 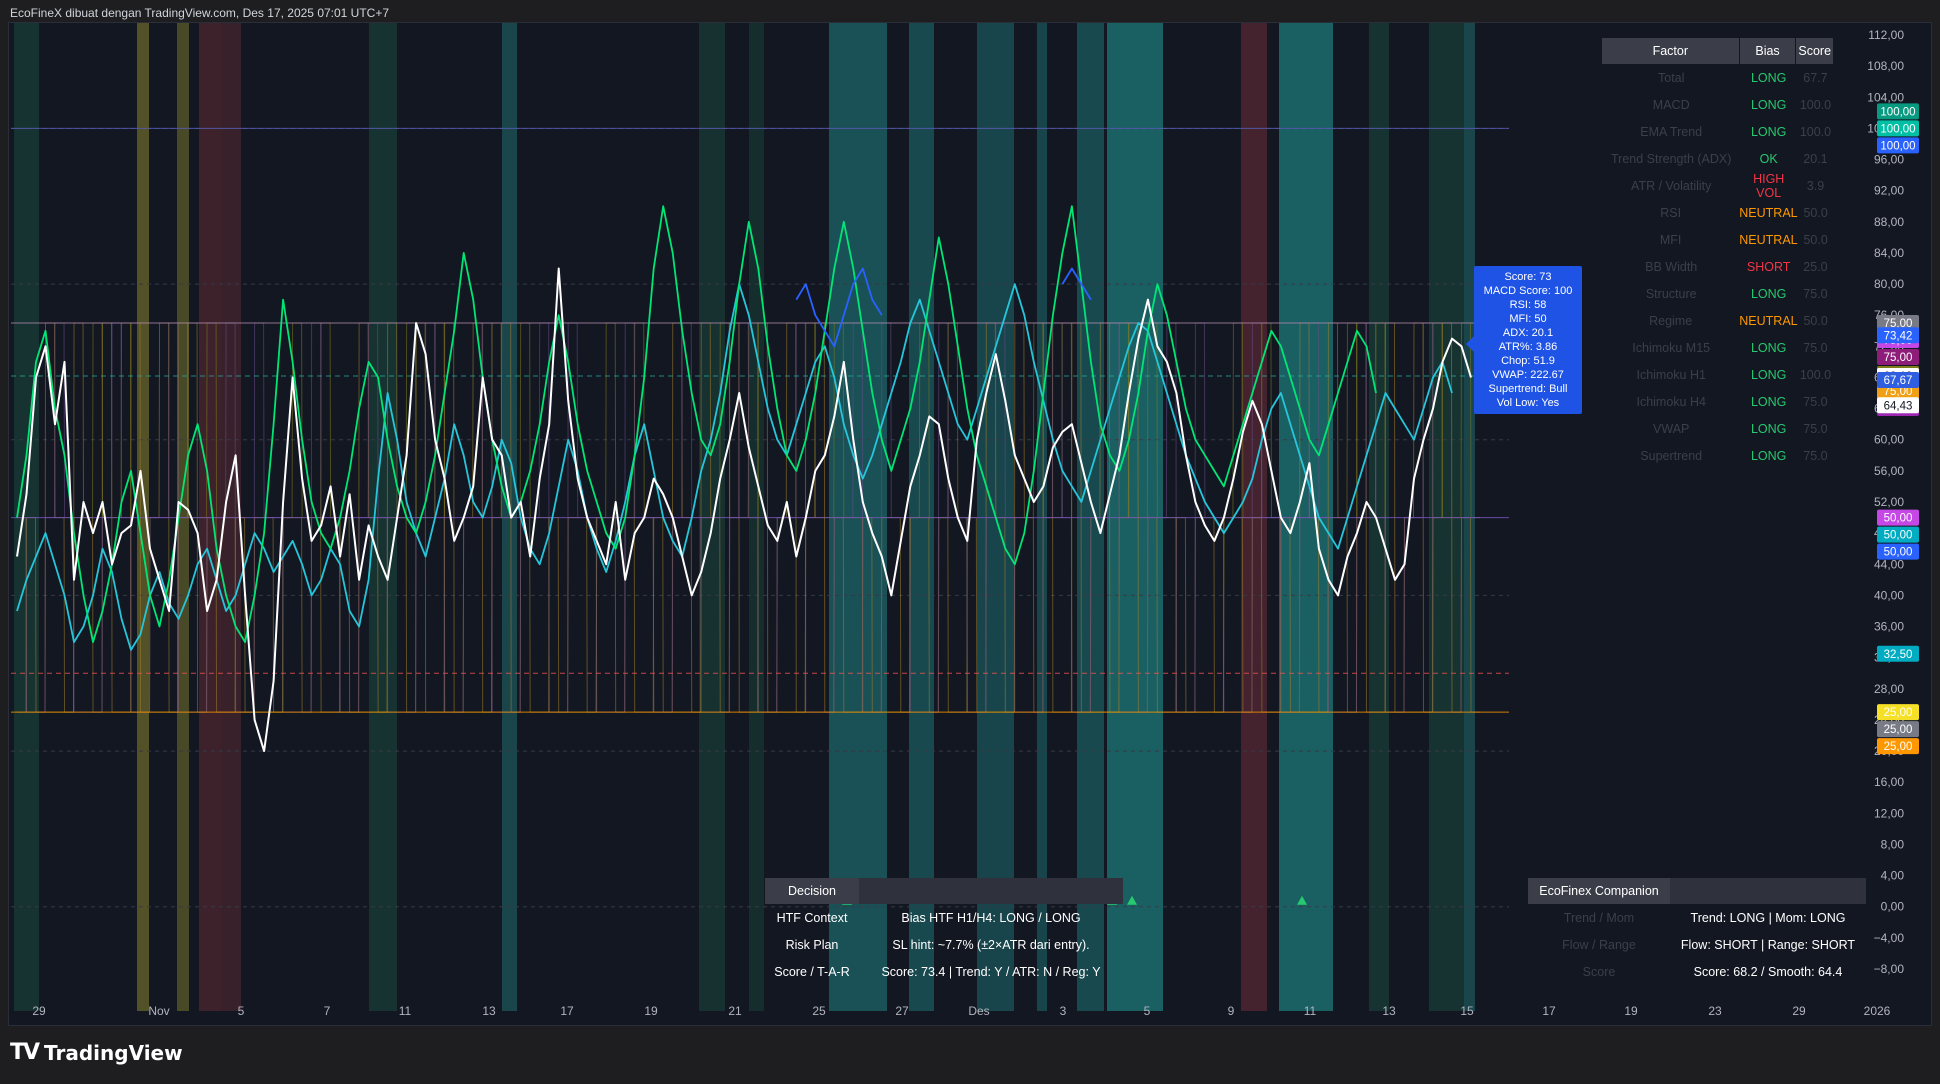 What do you see at coordinates (1815, 51) in the screenshot?
I see `header-score: Score` at bounding box center [1815, 51].